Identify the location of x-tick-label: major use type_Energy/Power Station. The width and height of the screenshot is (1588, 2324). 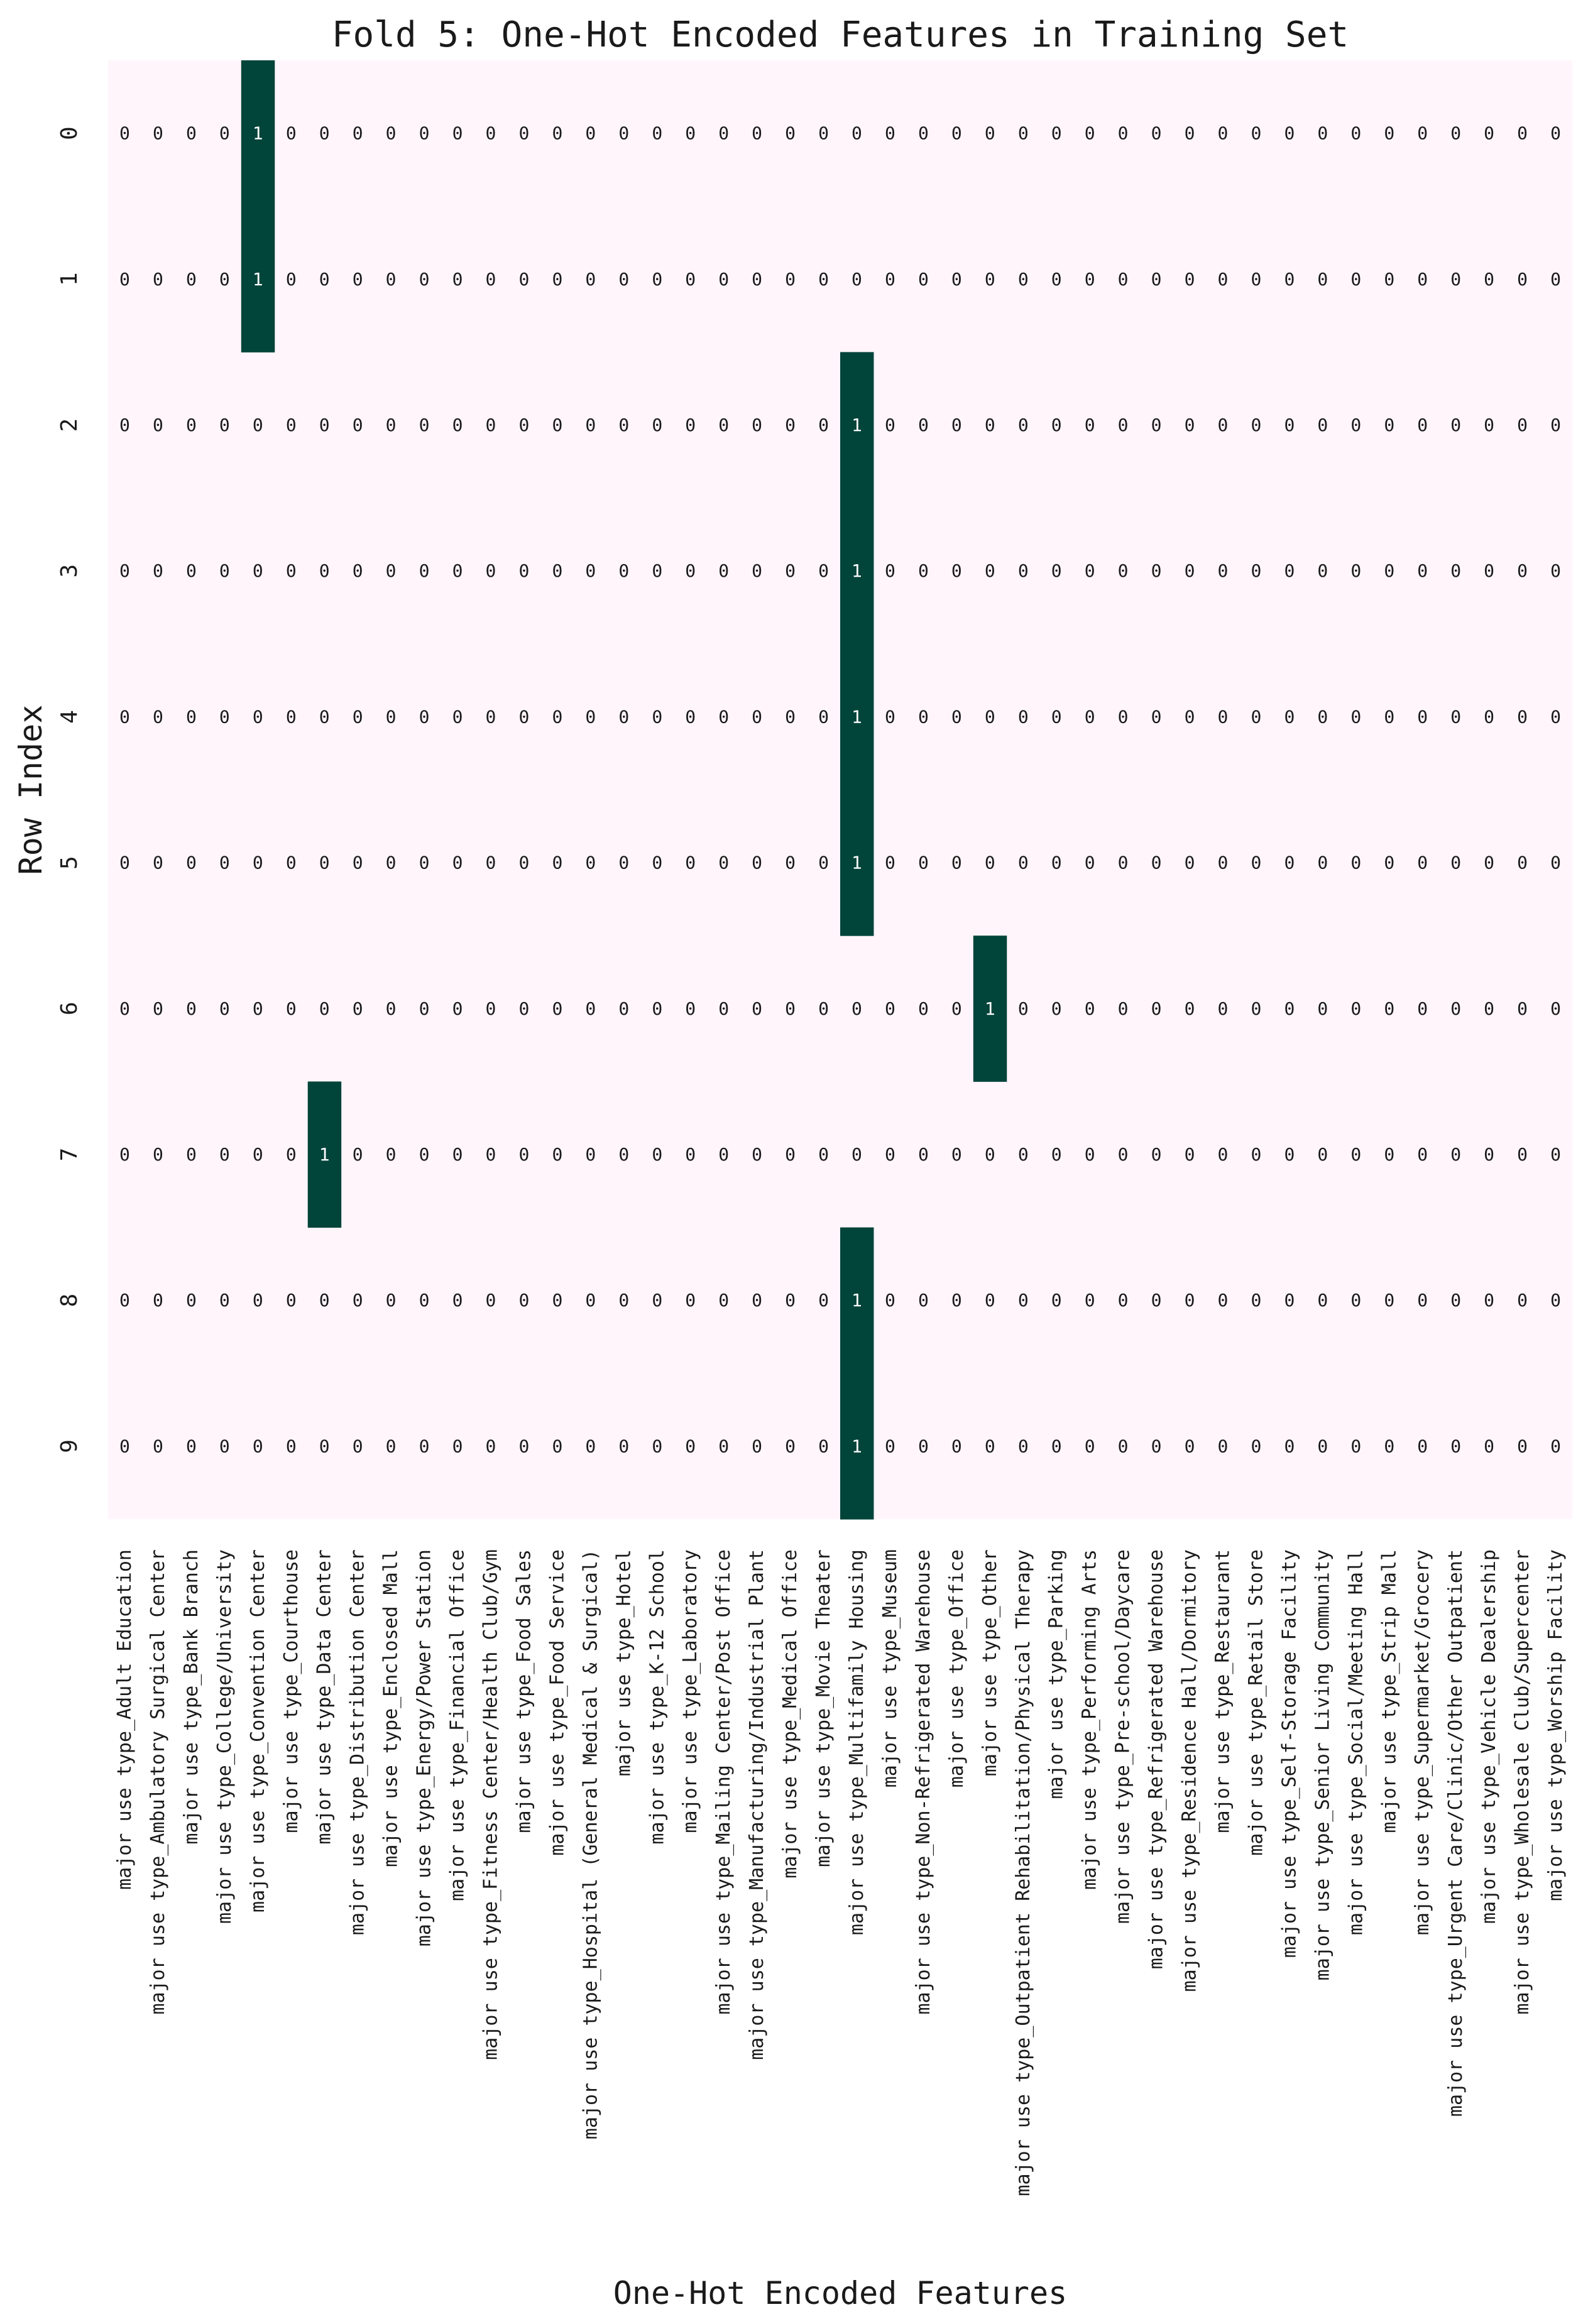
(424, 1747).